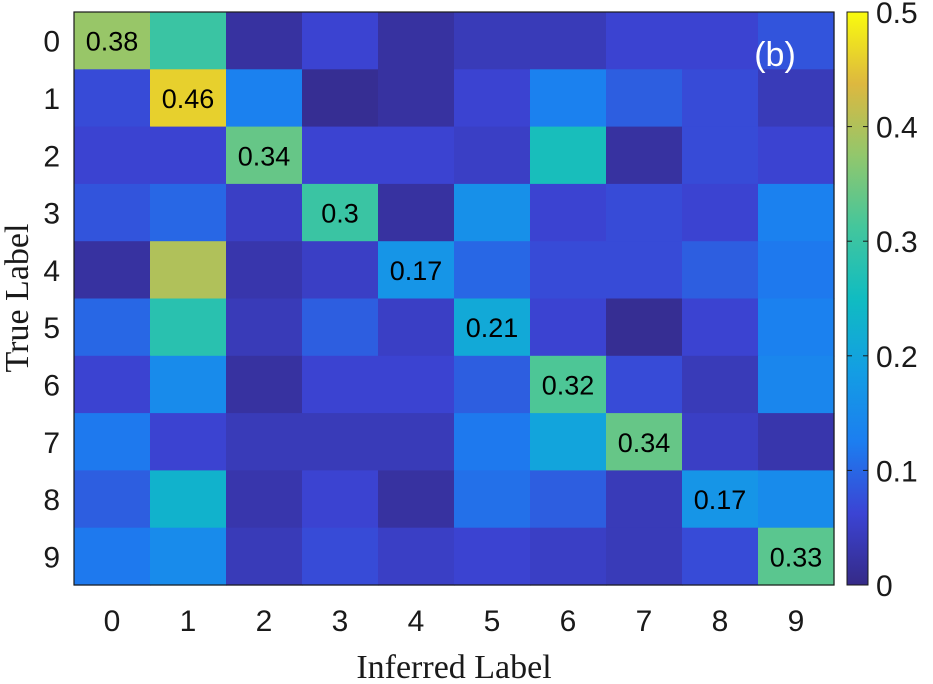 This screenshot has width=933, height=684. Describe the element at coordinates (51, 42) in the screenshot. I see `y-tick-label: 0` at that location.